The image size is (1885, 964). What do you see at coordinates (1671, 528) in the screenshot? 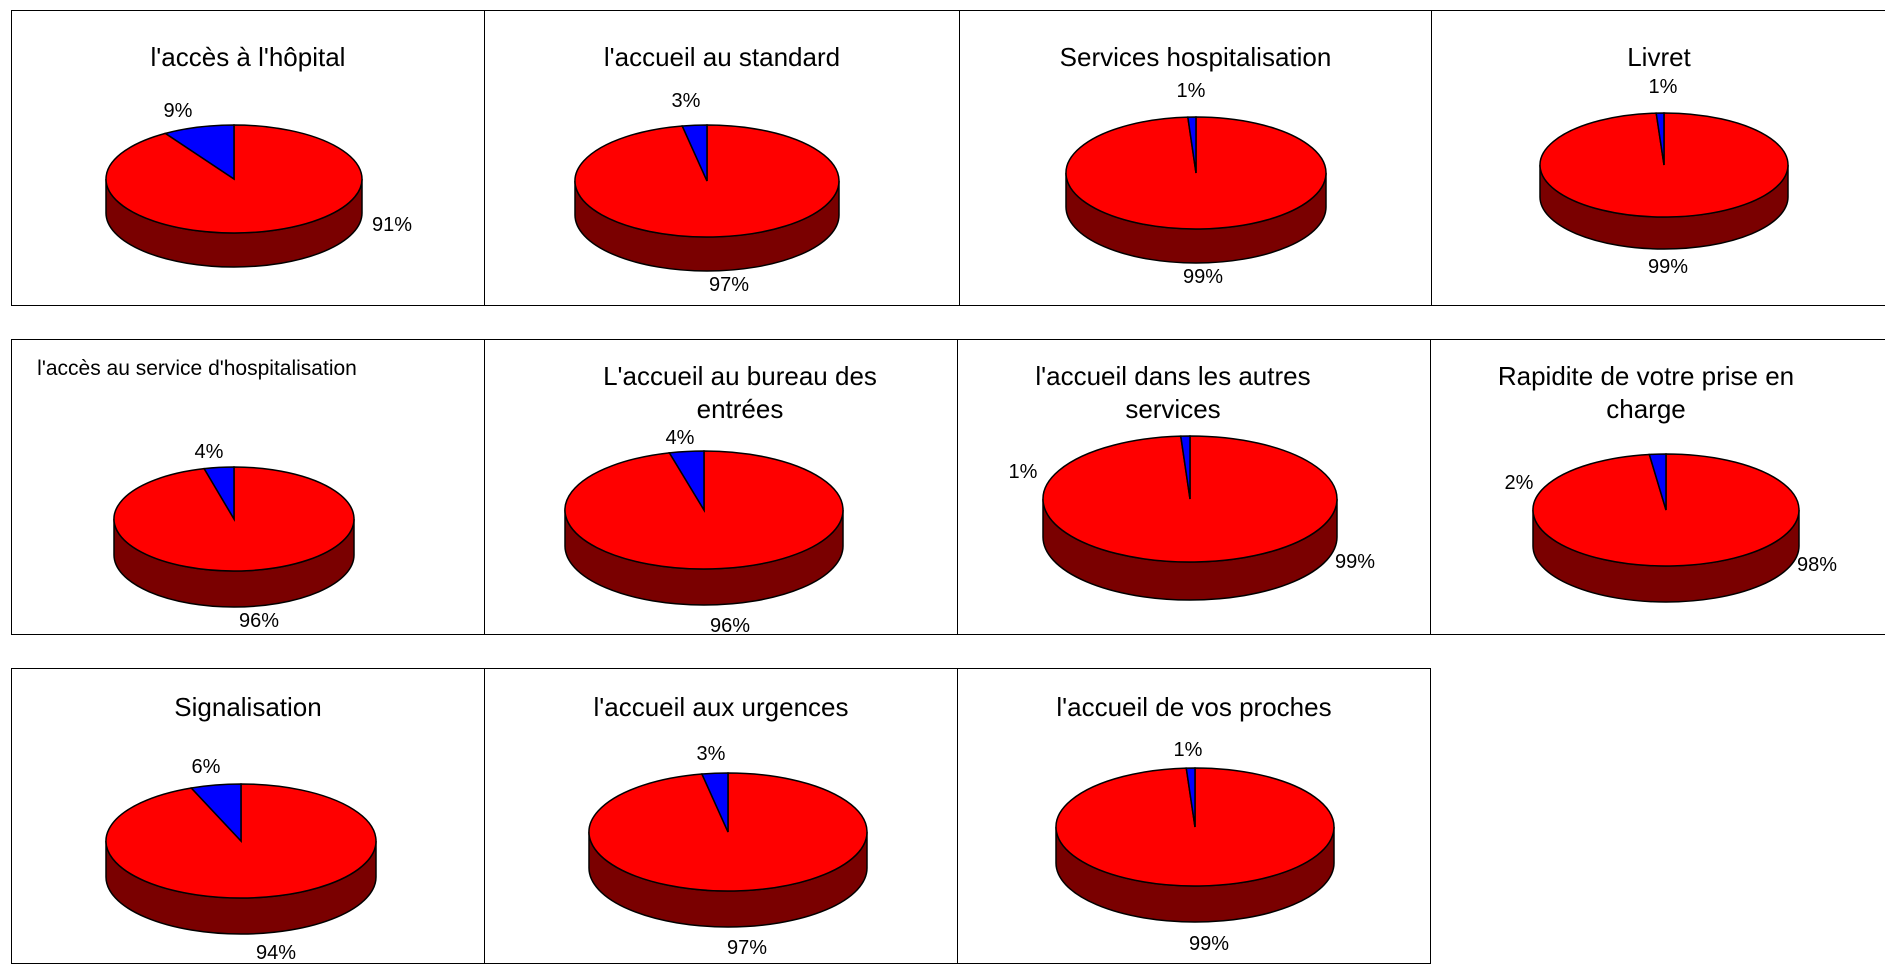
I see `pie-chart: 98% 2%` at bounding box center [1671, 528].